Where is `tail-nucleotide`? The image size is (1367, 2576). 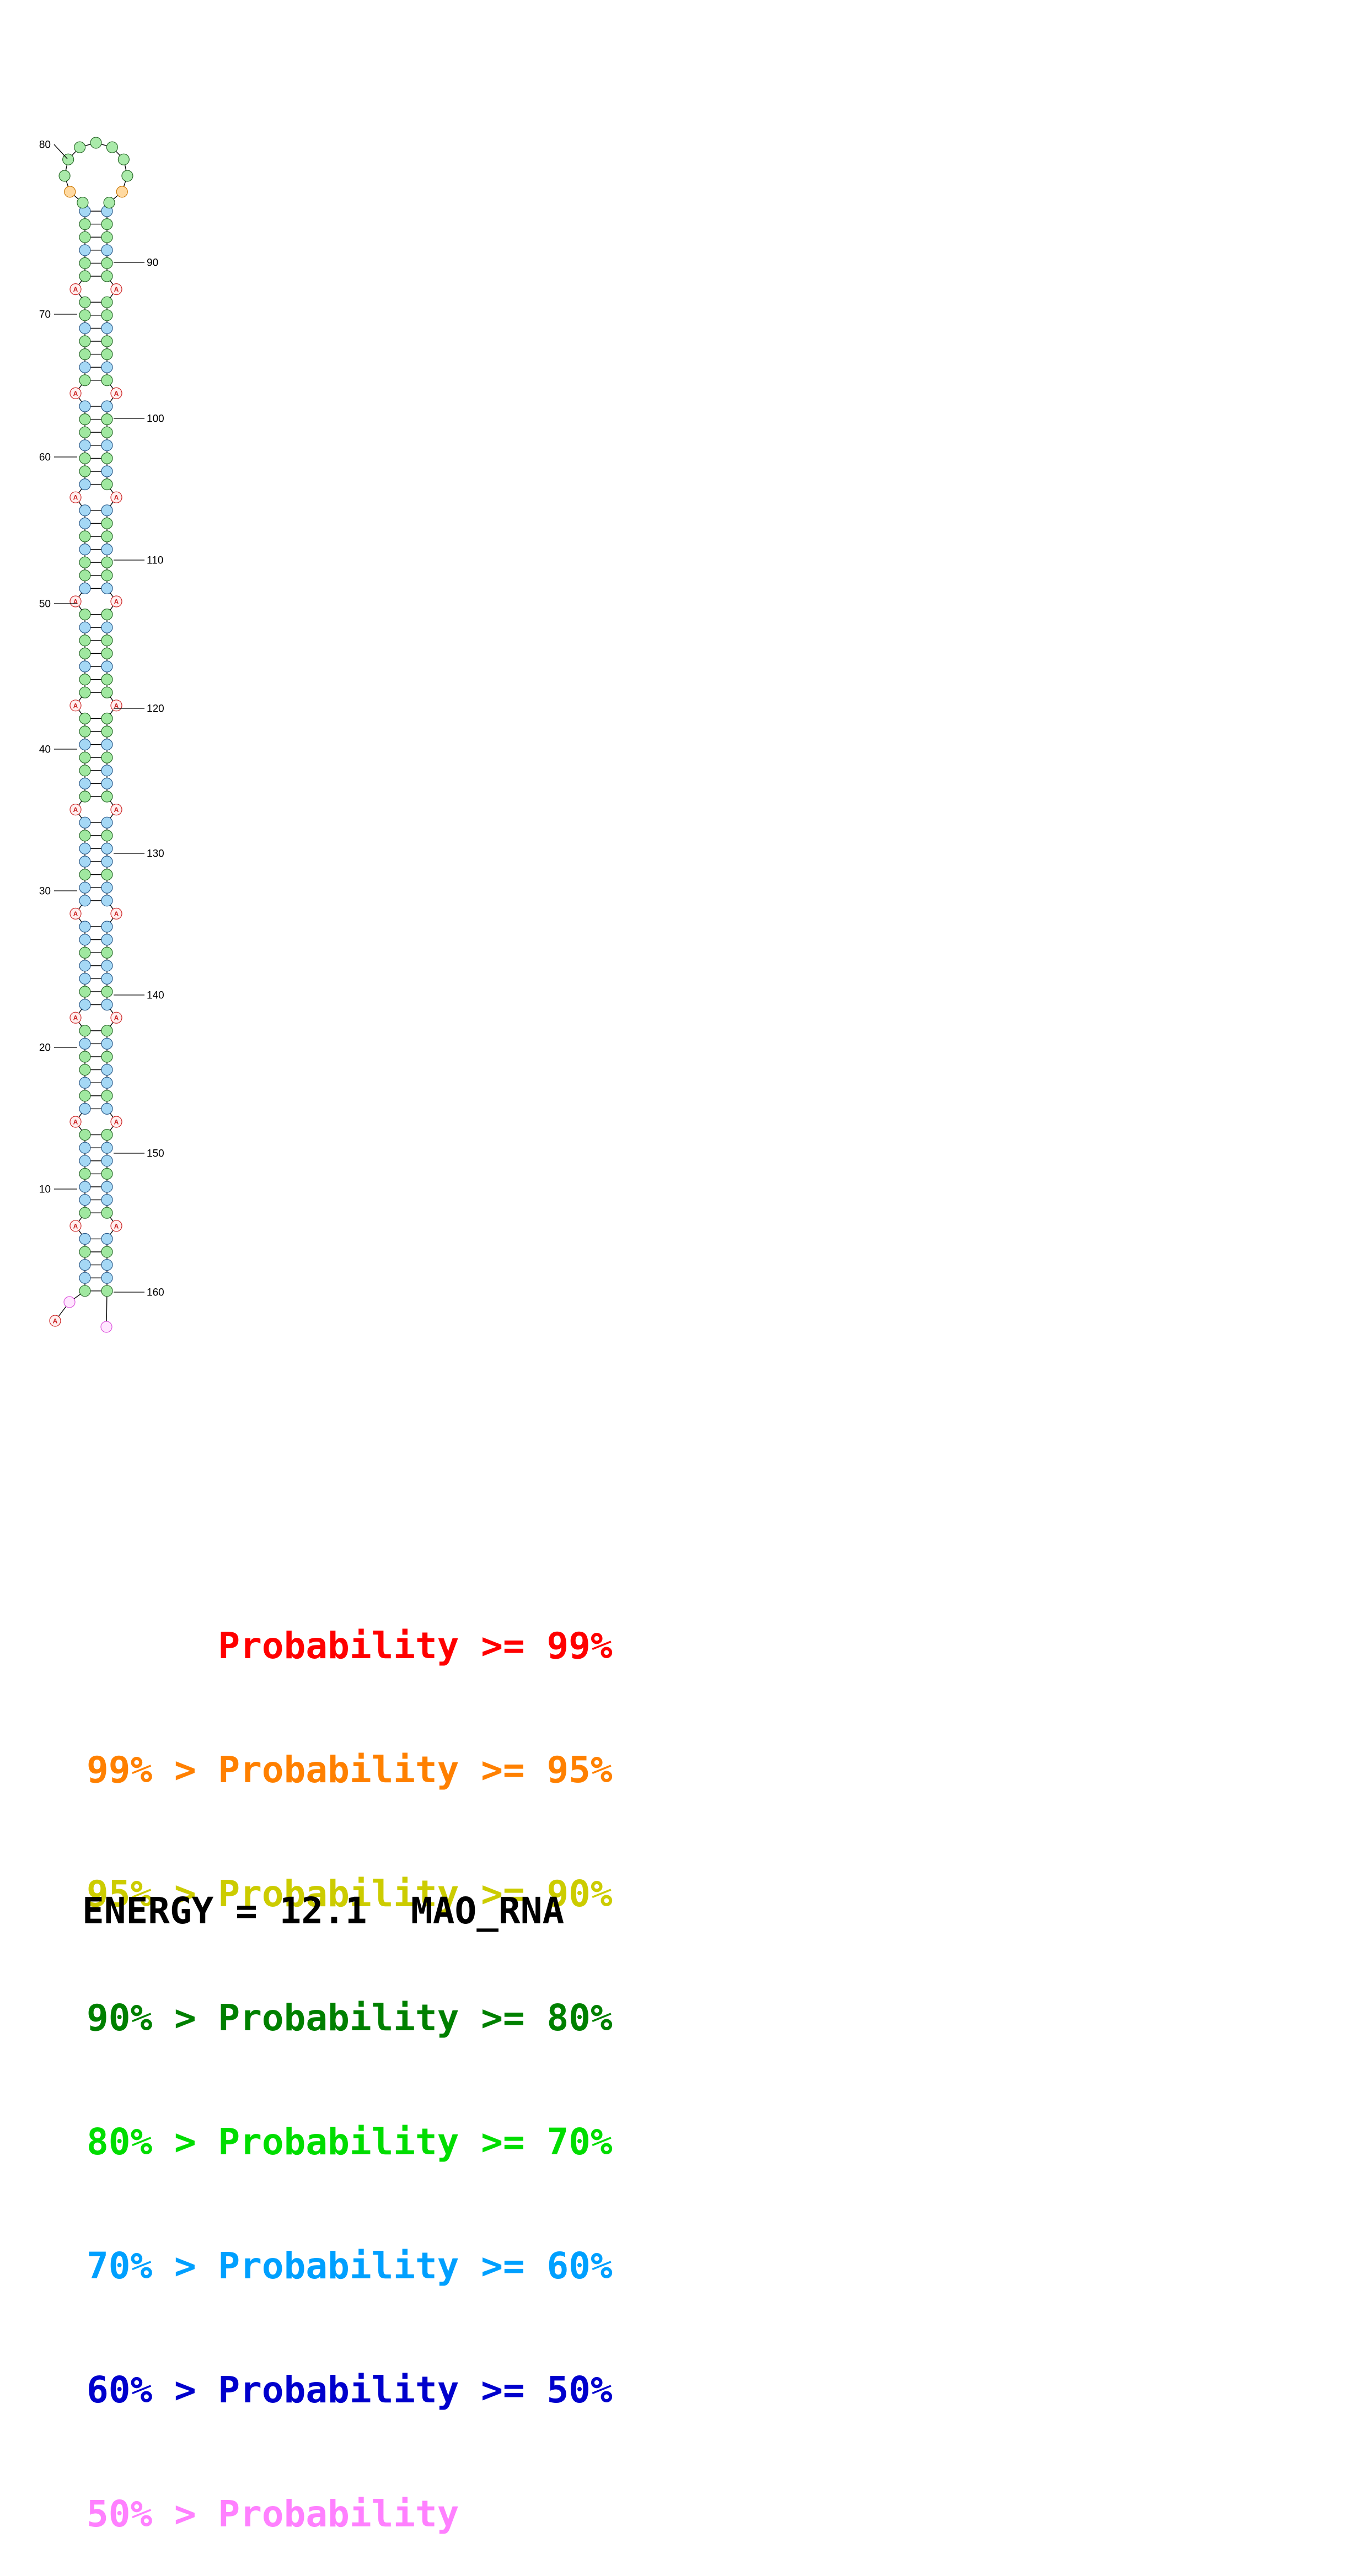 tail-nucleotide is located at coordinates (69, 1302).